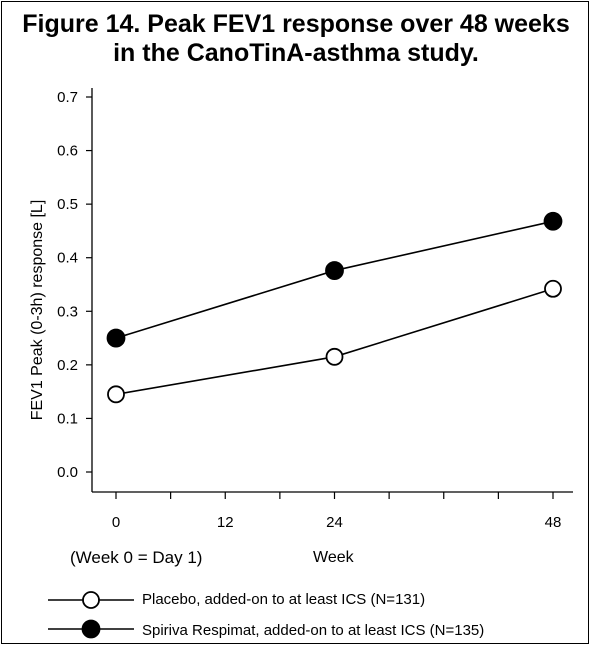  I want to click on legend-marker-filled, so click(91, 629).